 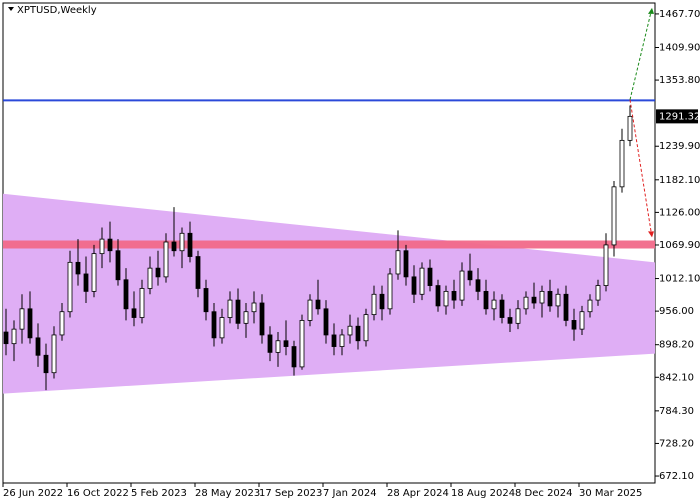 What do you see at coordinates (679, 116) in the screenshot?
I see `price-label: 1291.32` at bounding box center [679, 116].